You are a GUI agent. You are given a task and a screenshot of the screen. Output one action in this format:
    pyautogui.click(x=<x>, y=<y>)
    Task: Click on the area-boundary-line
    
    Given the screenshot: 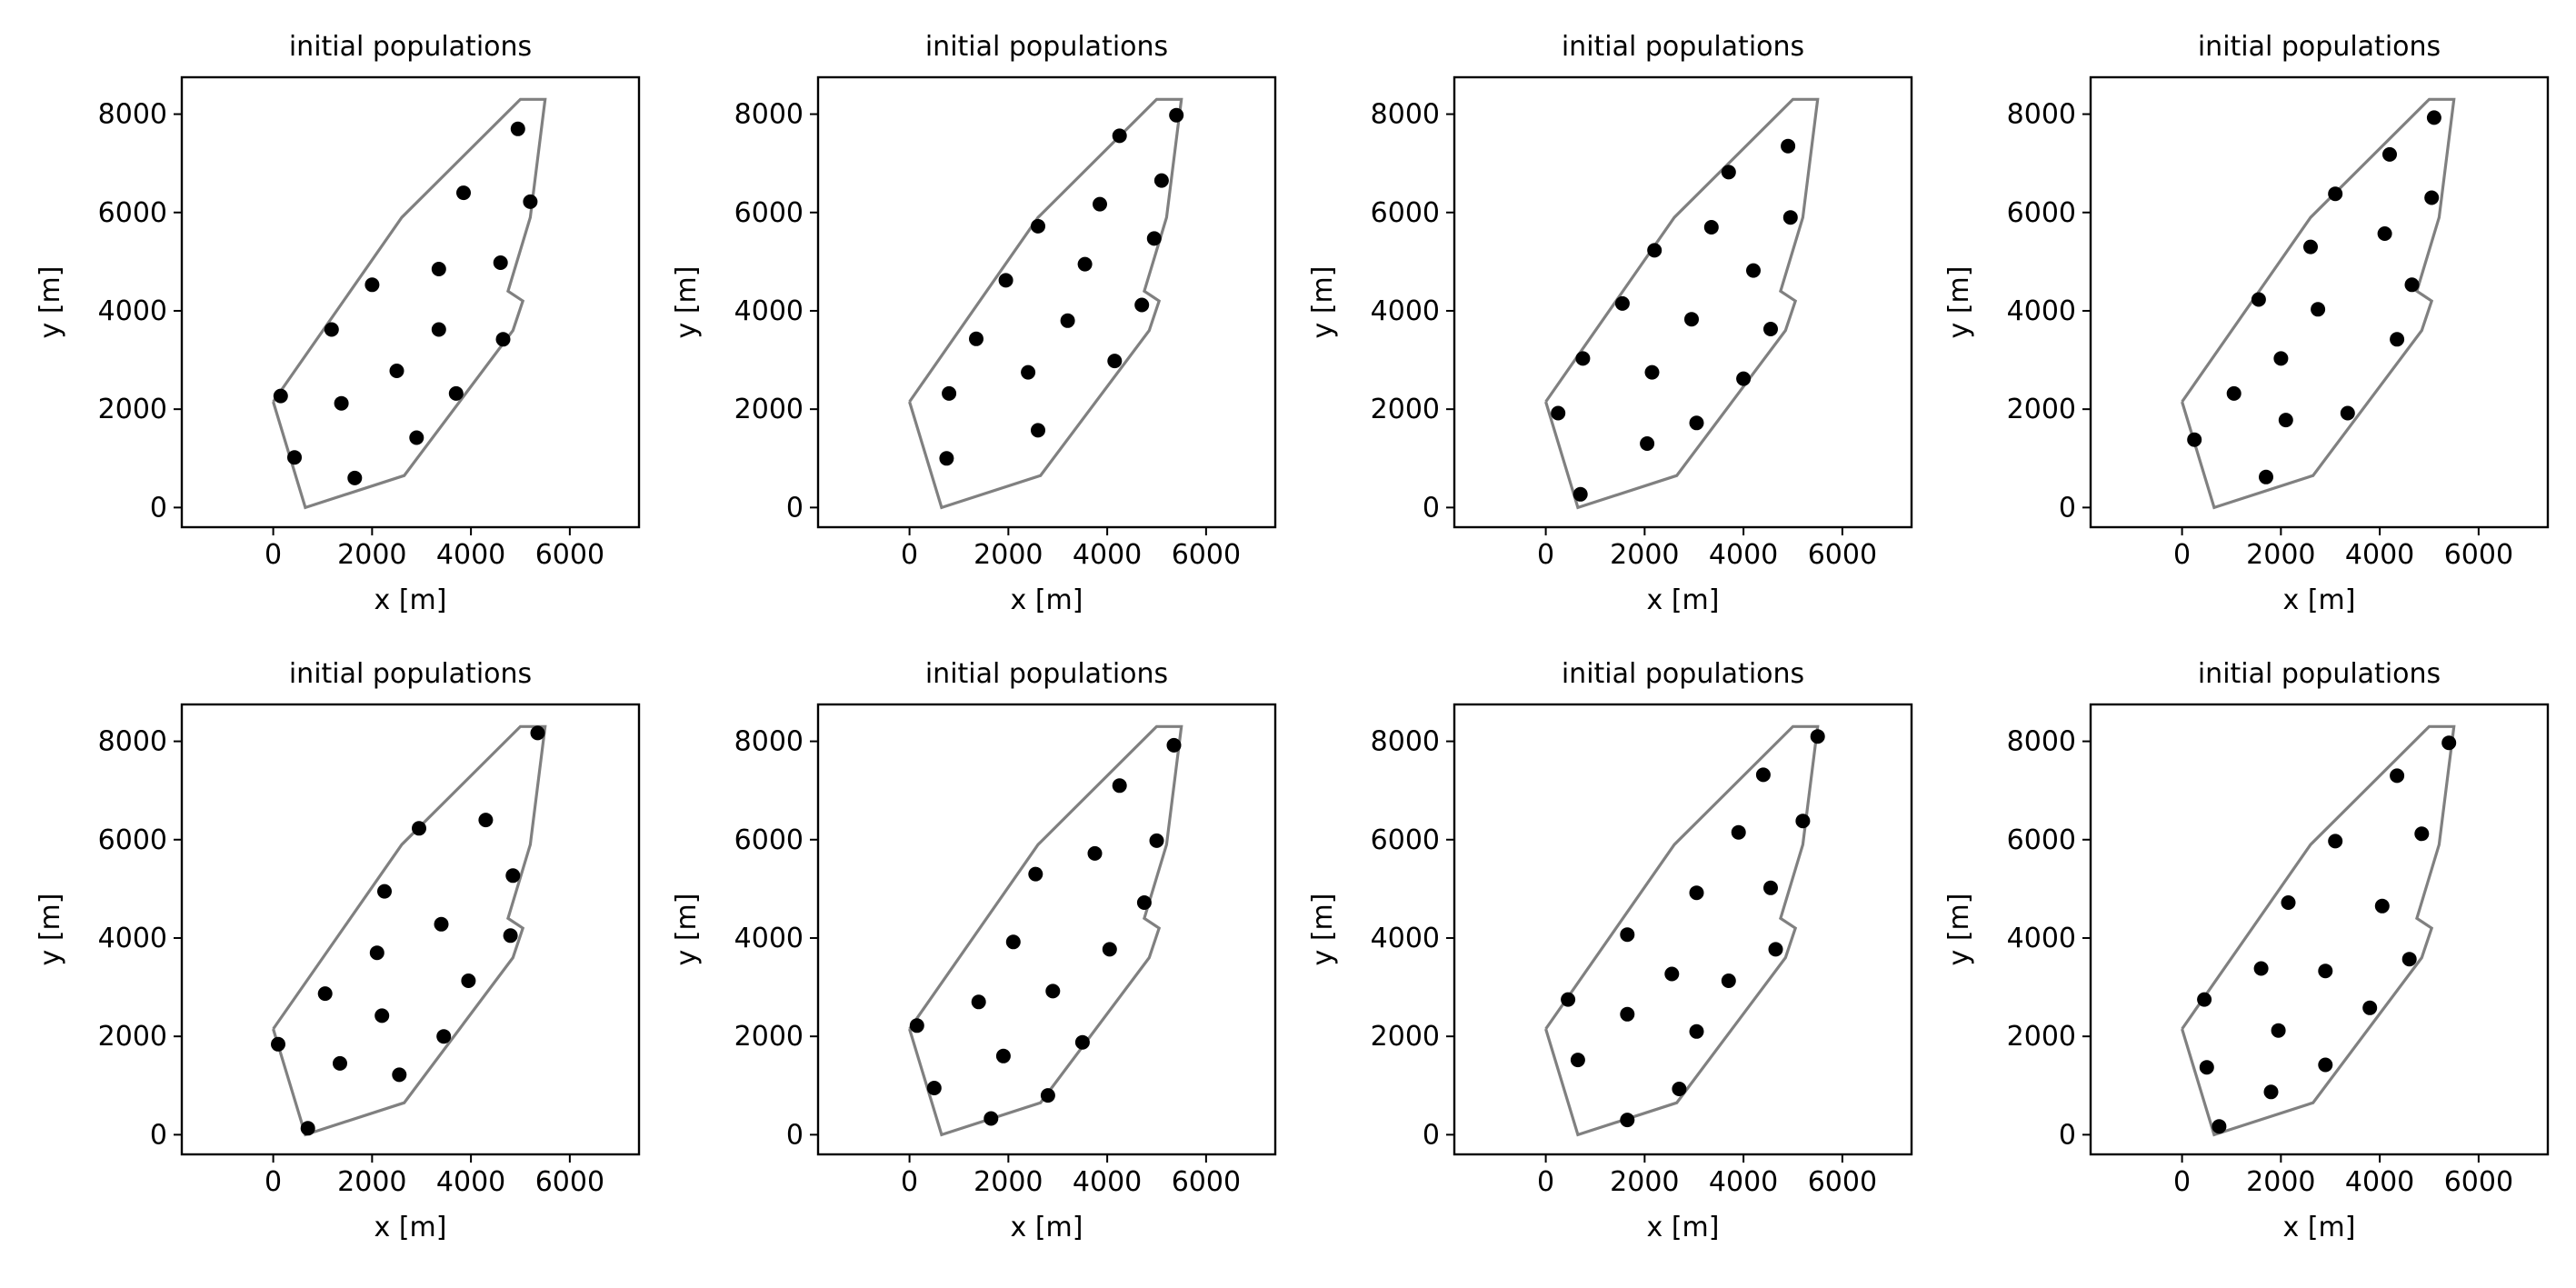 What is the action you would take?
    pyautogui.click(x=409, y=303)
    